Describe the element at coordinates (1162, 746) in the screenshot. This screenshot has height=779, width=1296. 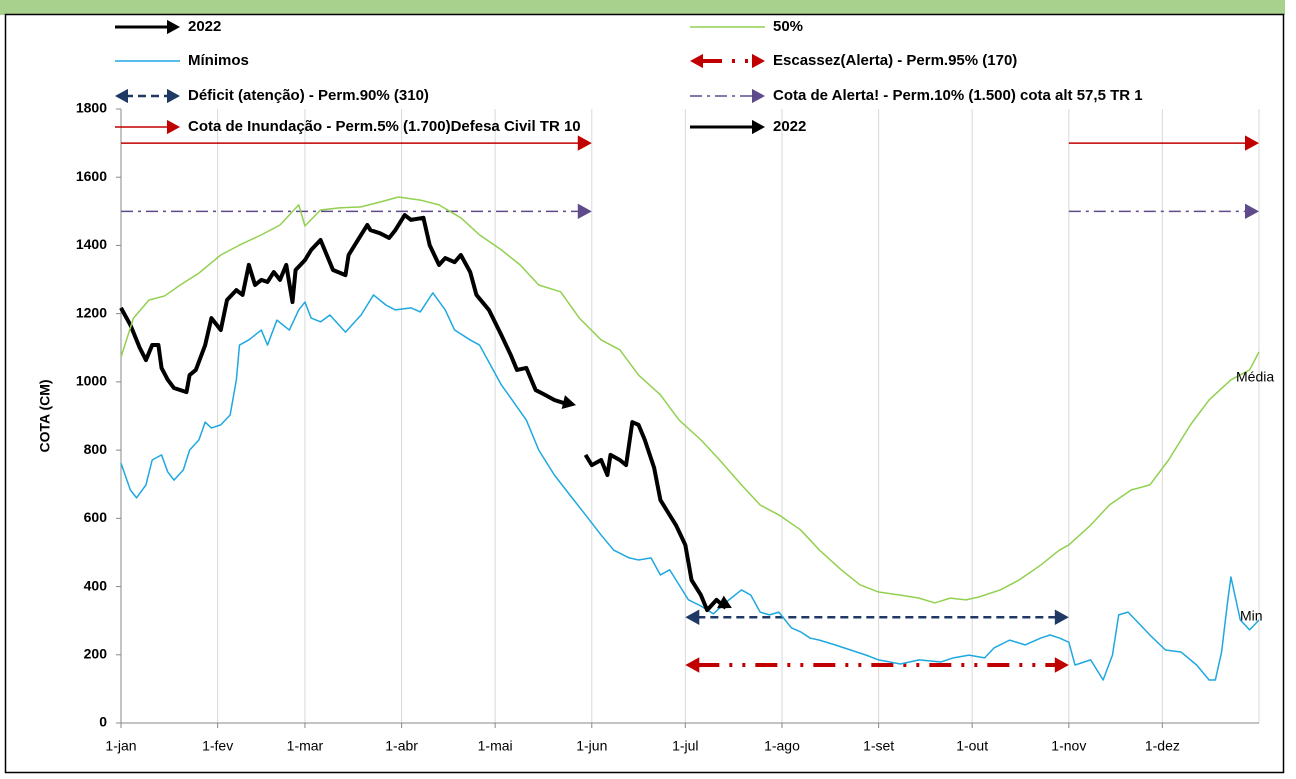
I see `x-tick-label: 1-dez` at that location.